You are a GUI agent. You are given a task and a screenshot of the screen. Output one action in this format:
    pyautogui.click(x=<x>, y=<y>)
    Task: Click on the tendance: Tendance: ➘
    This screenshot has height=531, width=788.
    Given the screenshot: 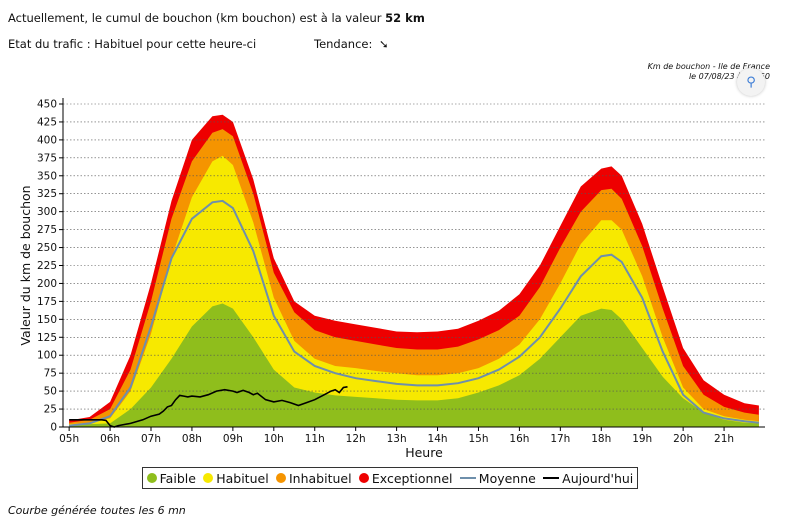 What is the action you would take?
    pyautogui.click(x=351, y=44)
    